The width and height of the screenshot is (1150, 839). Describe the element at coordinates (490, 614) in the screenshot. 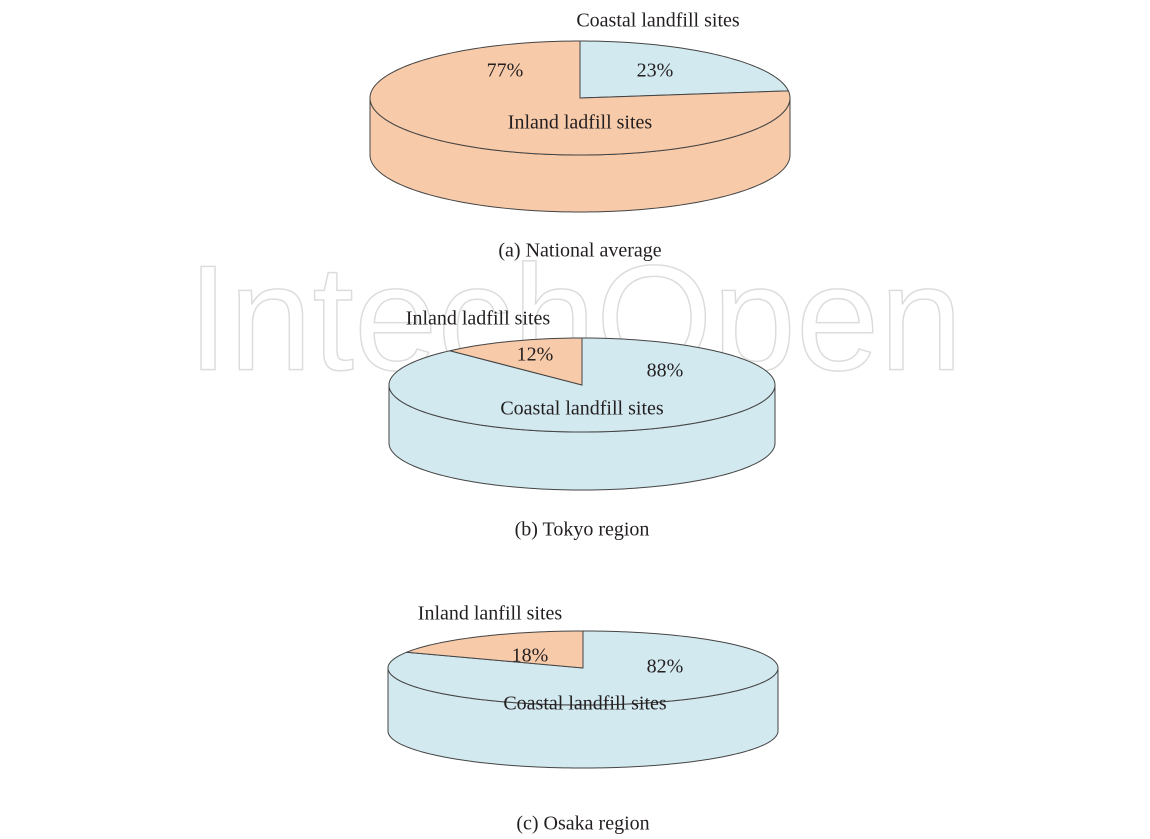

I see `slice-label: Inland lanfill sites` at that location.